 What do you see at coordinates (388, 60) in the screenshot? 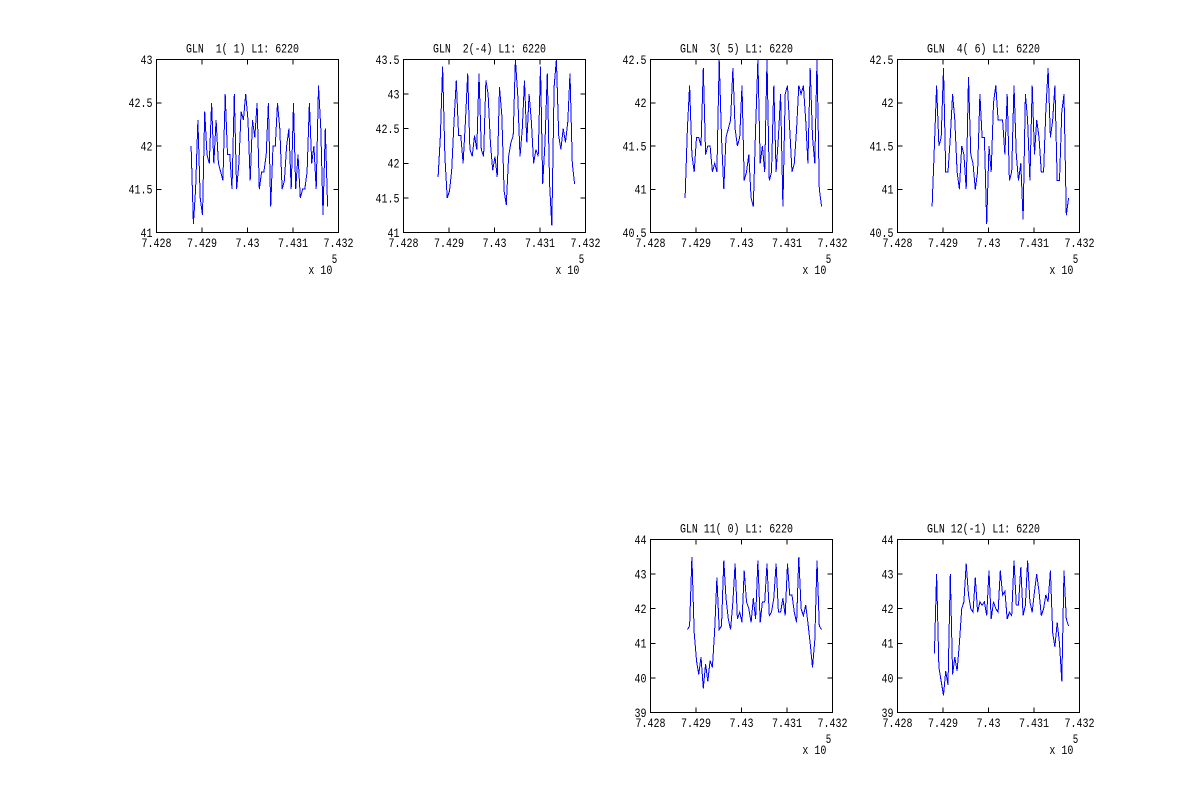
I see `svg-text: 43.5` at bounding box center [388, 60].